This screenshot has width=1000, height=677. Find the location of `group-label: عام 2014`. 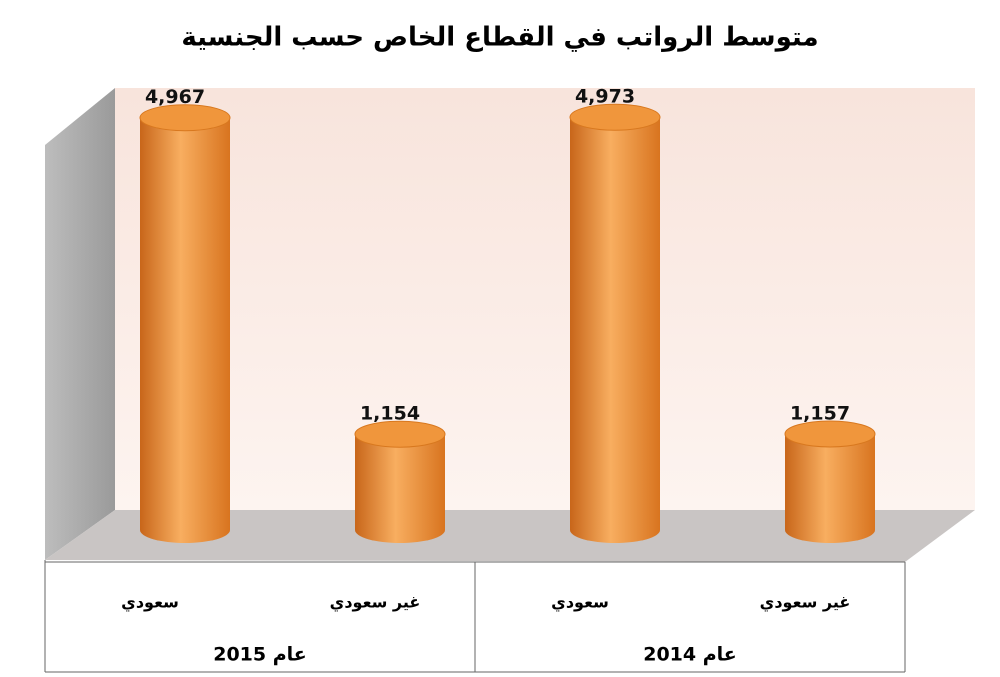

group-label: عام 2014 is located at coordinates (690, 655).